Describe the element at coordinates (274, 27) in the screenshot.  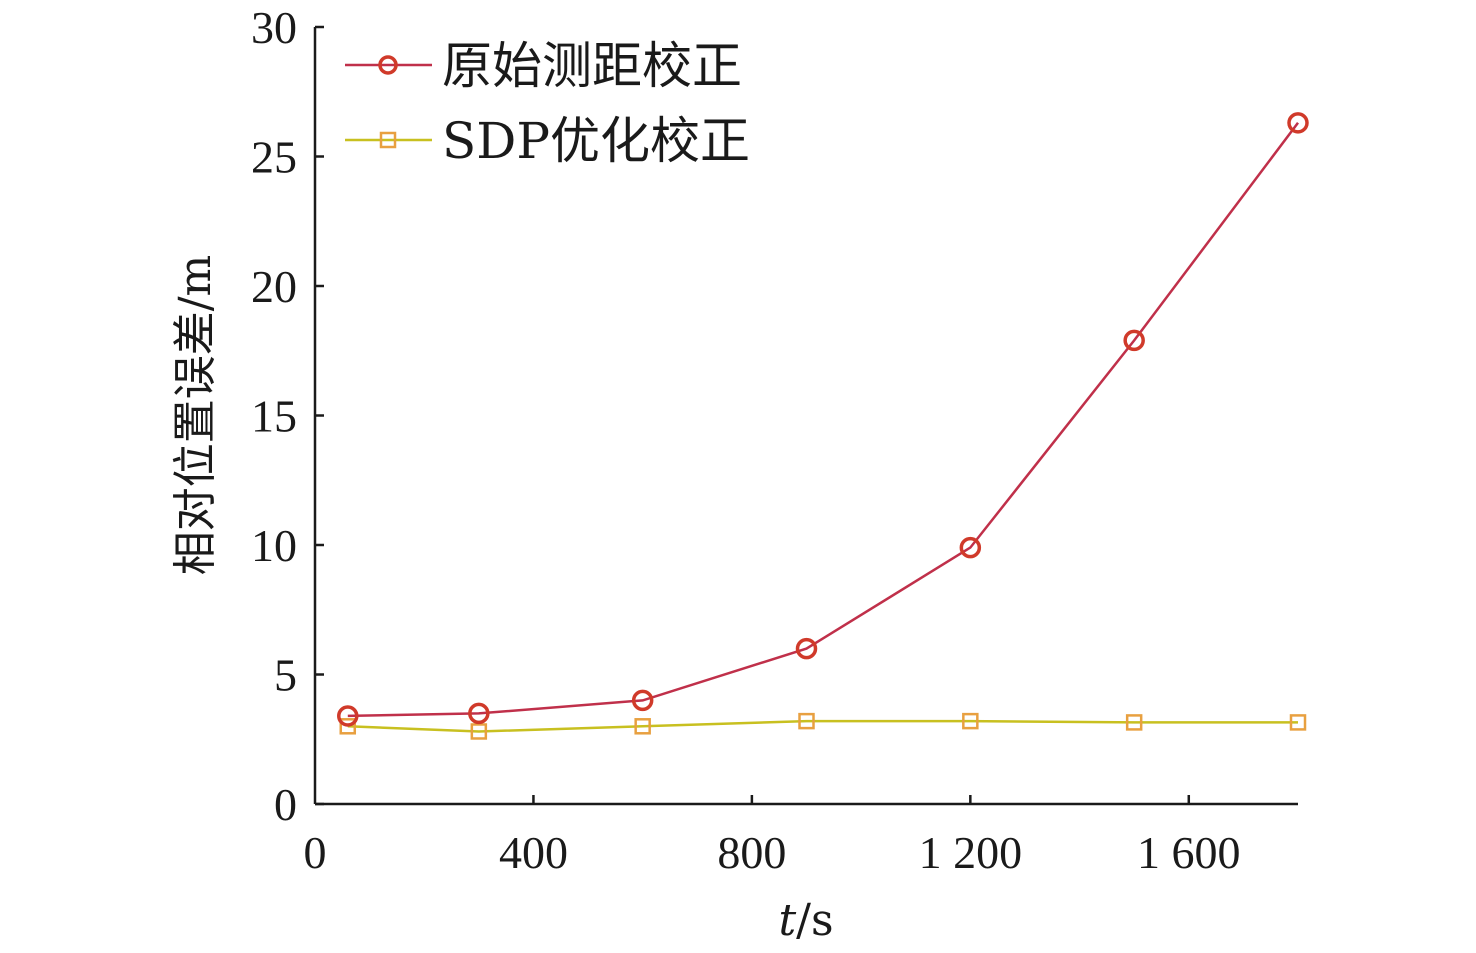
I see `y-tick-label: 30` at that location.